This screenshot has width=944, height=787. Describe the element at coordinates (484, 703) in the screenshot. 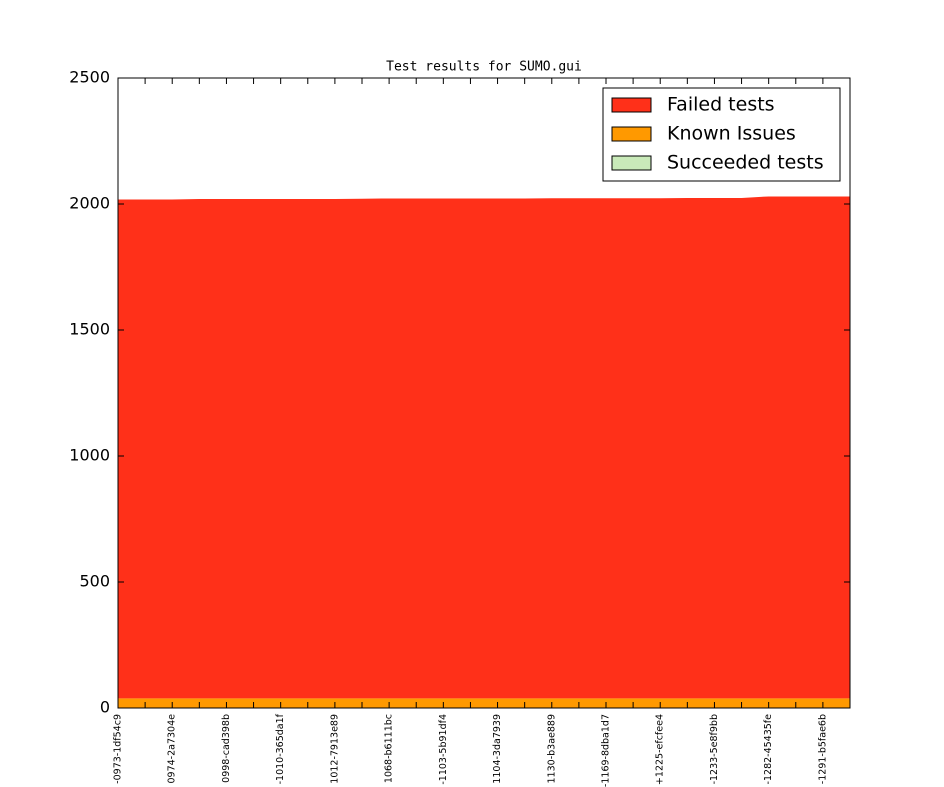

I see `area` at that location.